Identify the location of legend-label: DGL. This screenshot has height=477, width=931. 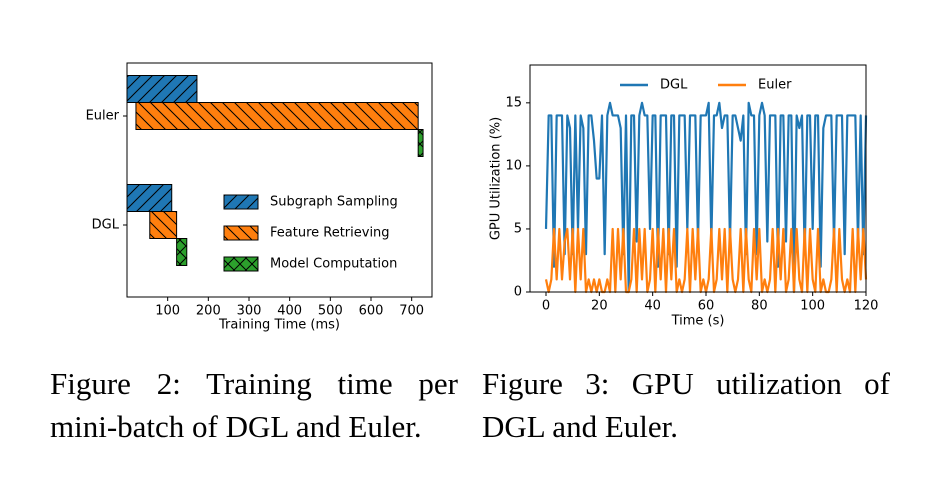
(674, 85).